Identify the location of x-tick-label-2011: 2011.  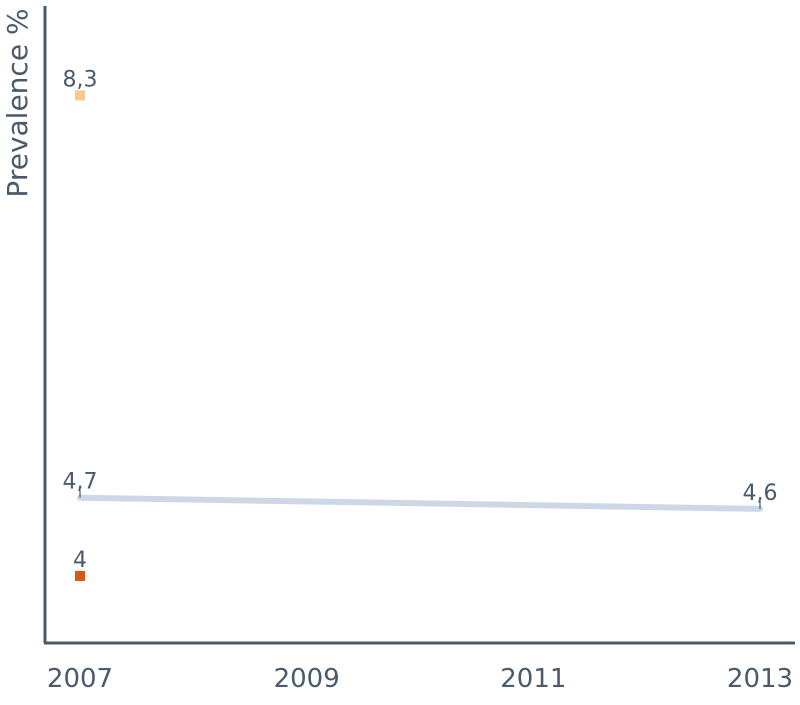
(533, 679).